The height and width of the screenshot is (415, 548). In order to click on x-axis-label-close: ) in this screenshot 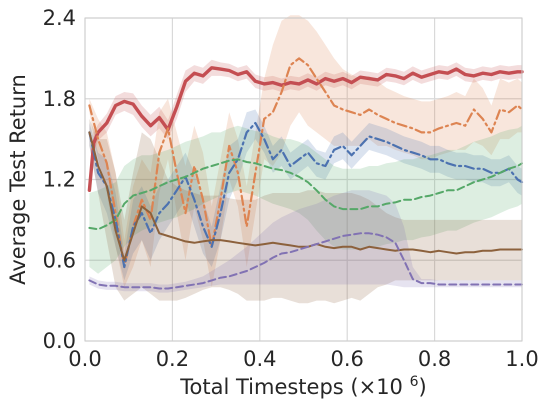, I will do `click(423, 387)`.